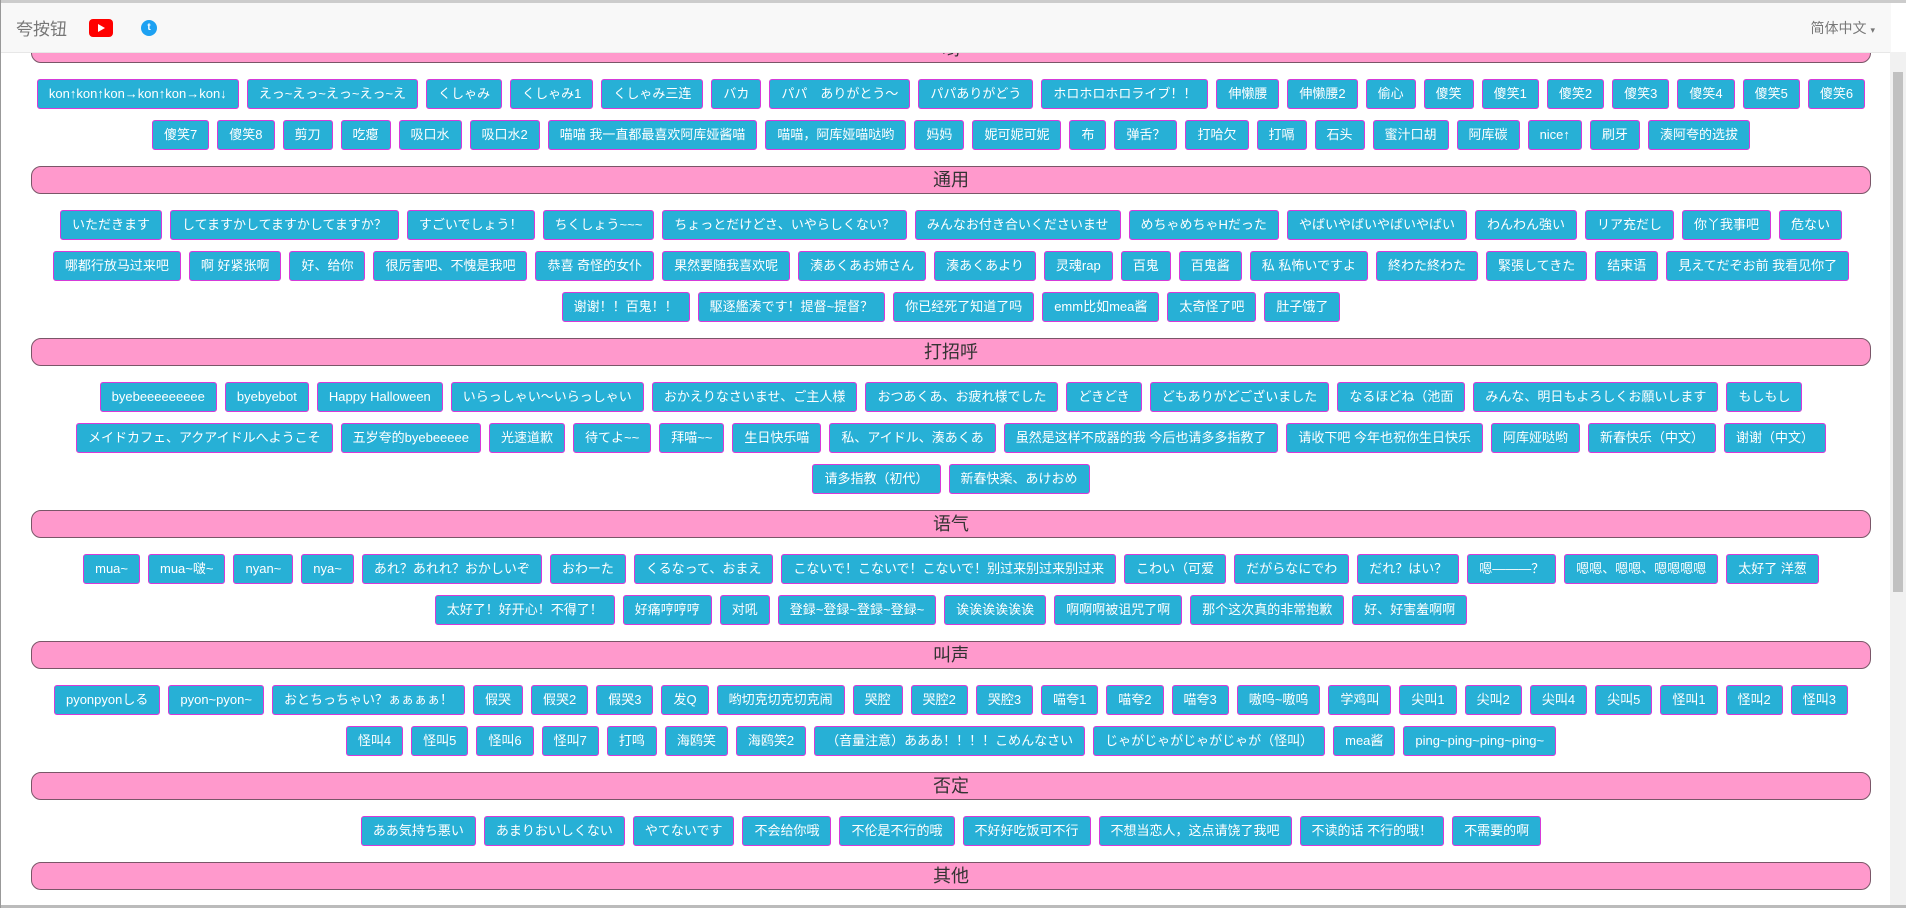 This screenshot has width=1906, height=911. Describe the element at coordinates (110, 225) in the screenshot. I see `sound-button: いただきます` at that location.